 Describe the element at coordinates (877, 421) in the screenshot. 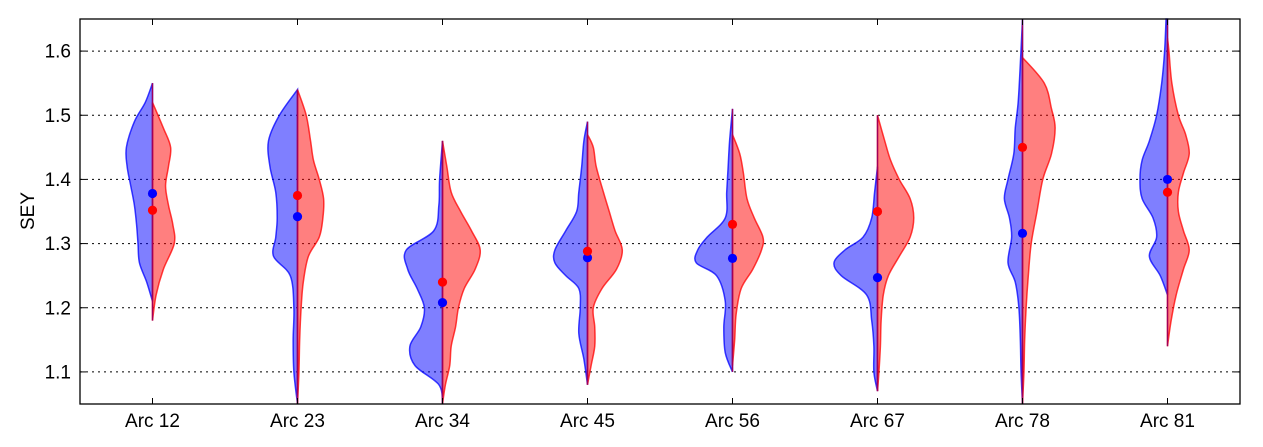

I see `x-tick-label: Arc 67` at that location.